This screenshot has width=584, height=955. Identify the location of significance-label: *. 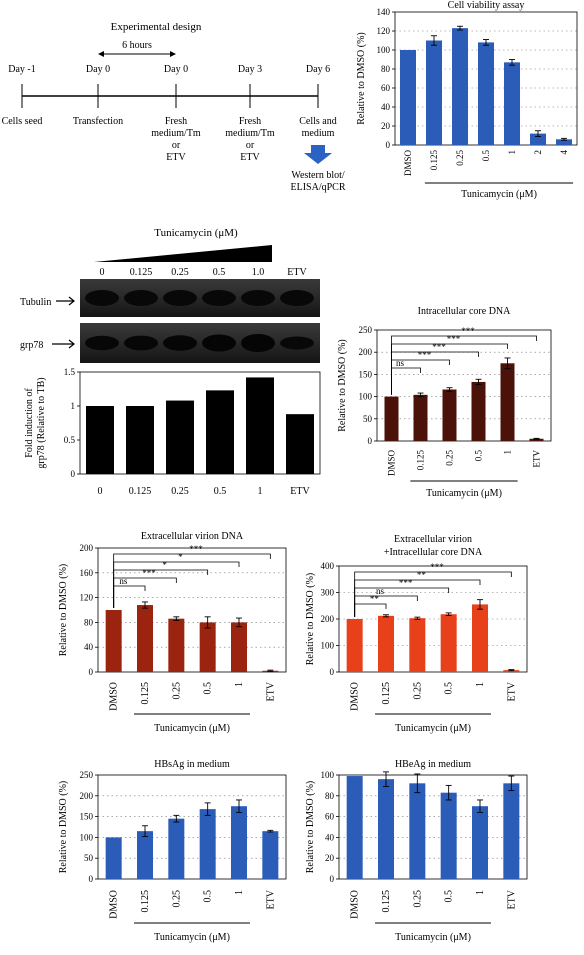
(164, 565).